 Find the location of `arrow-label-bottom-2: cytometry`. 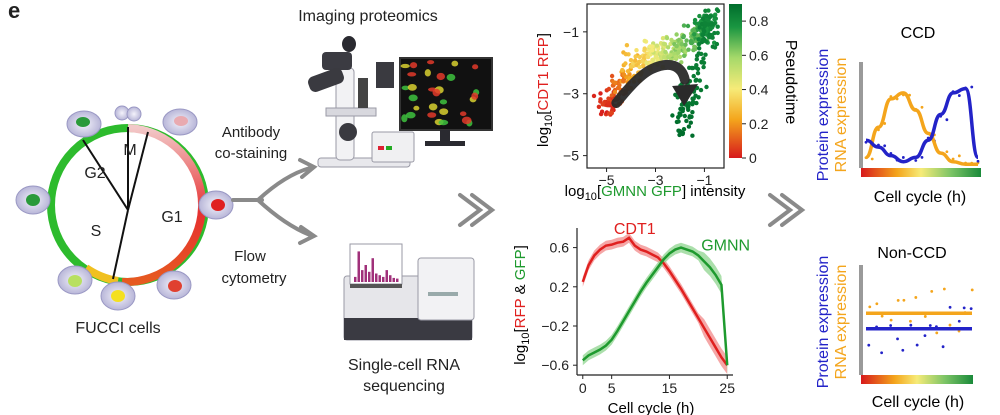

arrow-label-bottom-2: cytometry is located at coordinates (254, 278).